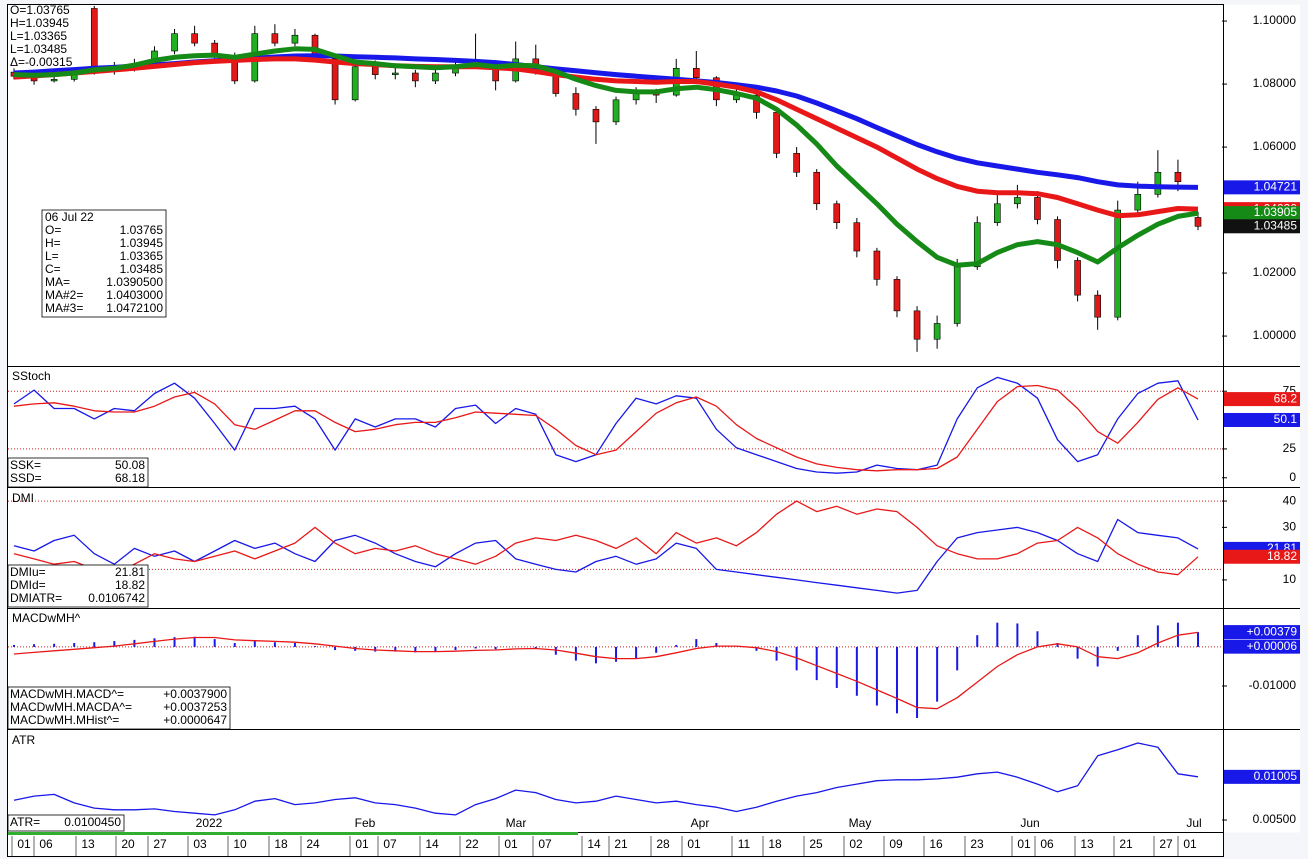 The image size is (1308, 859). What do you see at coordinates (653, 782) in the screenshot?
I see `panel: 0.00500 0.01005 ATR ATR= 0.0100450` at bounding box center [653, 782].